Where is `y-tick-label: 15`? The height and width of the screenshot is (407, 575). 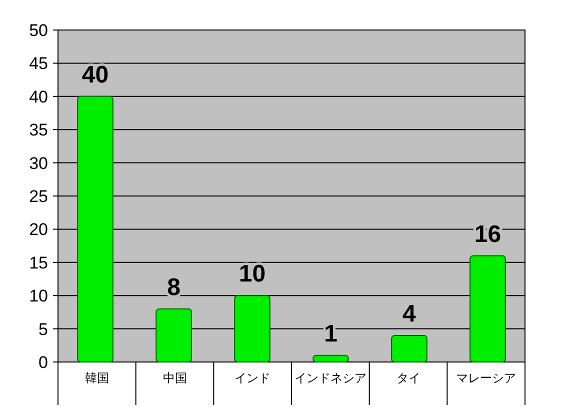 y-tick-label: 15 is located at coordinates (38, 262).